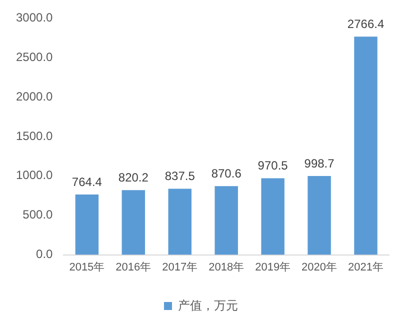  I want to click on data-label: 764.4, so click(87, 181).